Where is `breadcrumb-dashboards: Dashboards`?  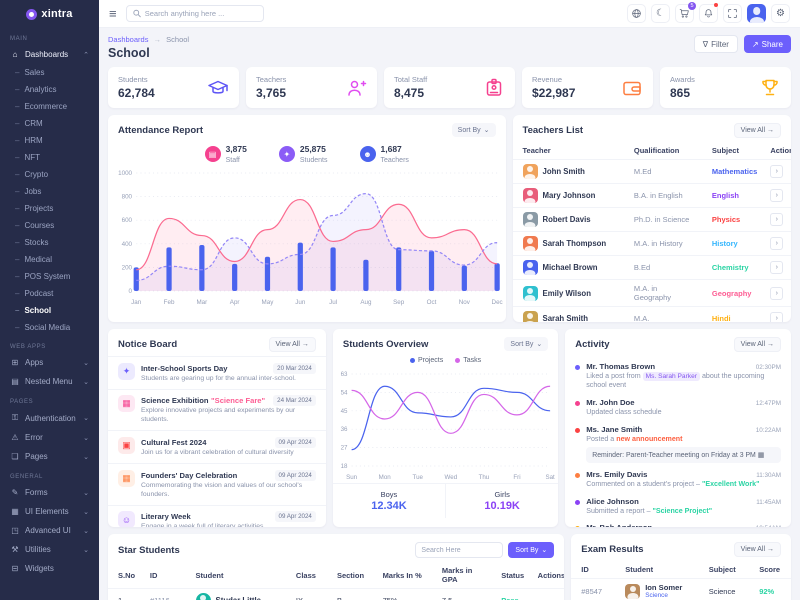 breadcrumb-dashboards: Dashboards is located at coordinates (128, 39).